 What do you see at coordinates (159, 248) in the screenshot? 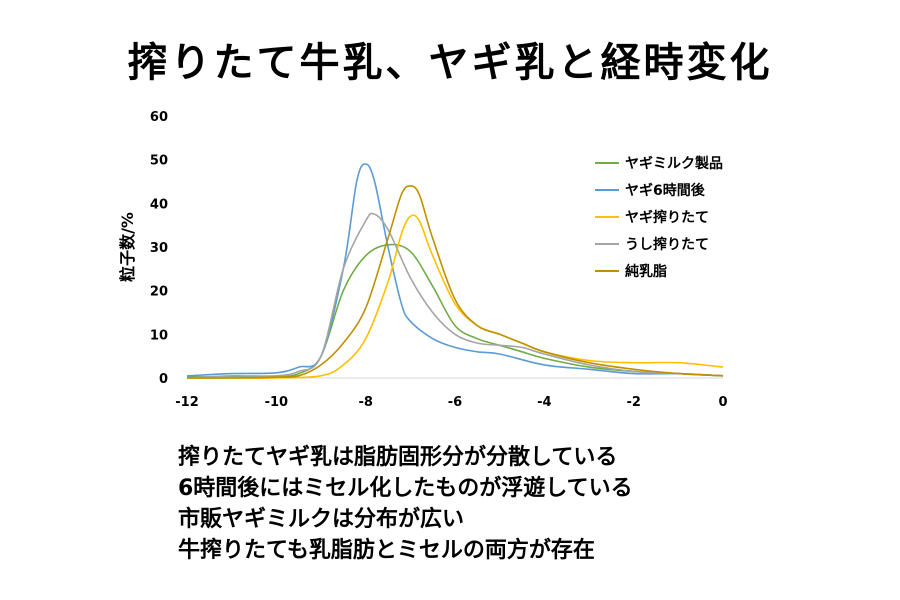
I see `y-tick-label: 30` at bounding box center [159, 248].